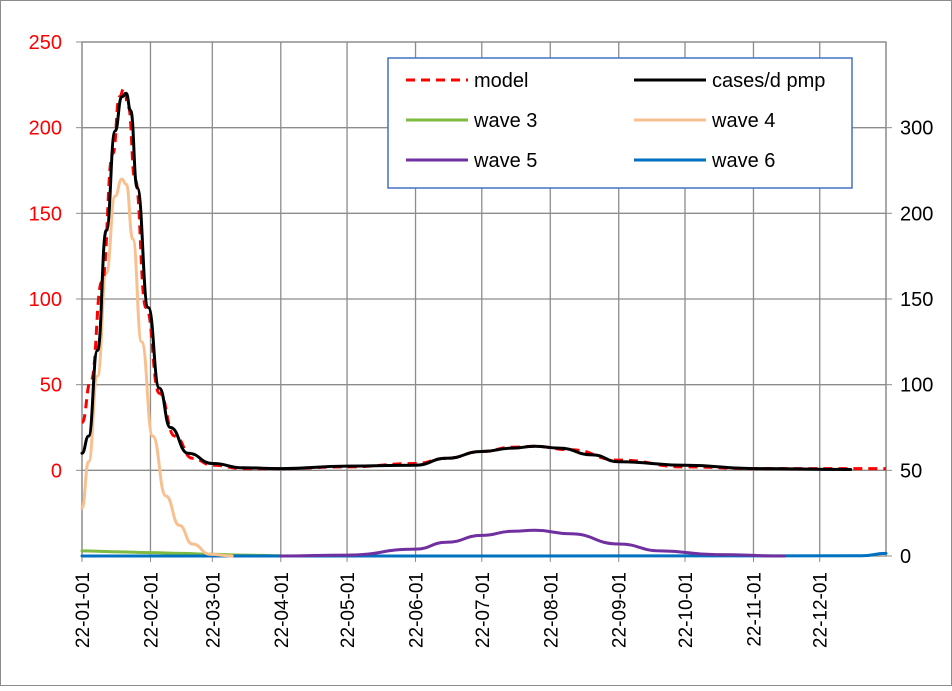 The image size is (952, 691). I want to click on y-left-tick-label: 250, so click(45, 43).